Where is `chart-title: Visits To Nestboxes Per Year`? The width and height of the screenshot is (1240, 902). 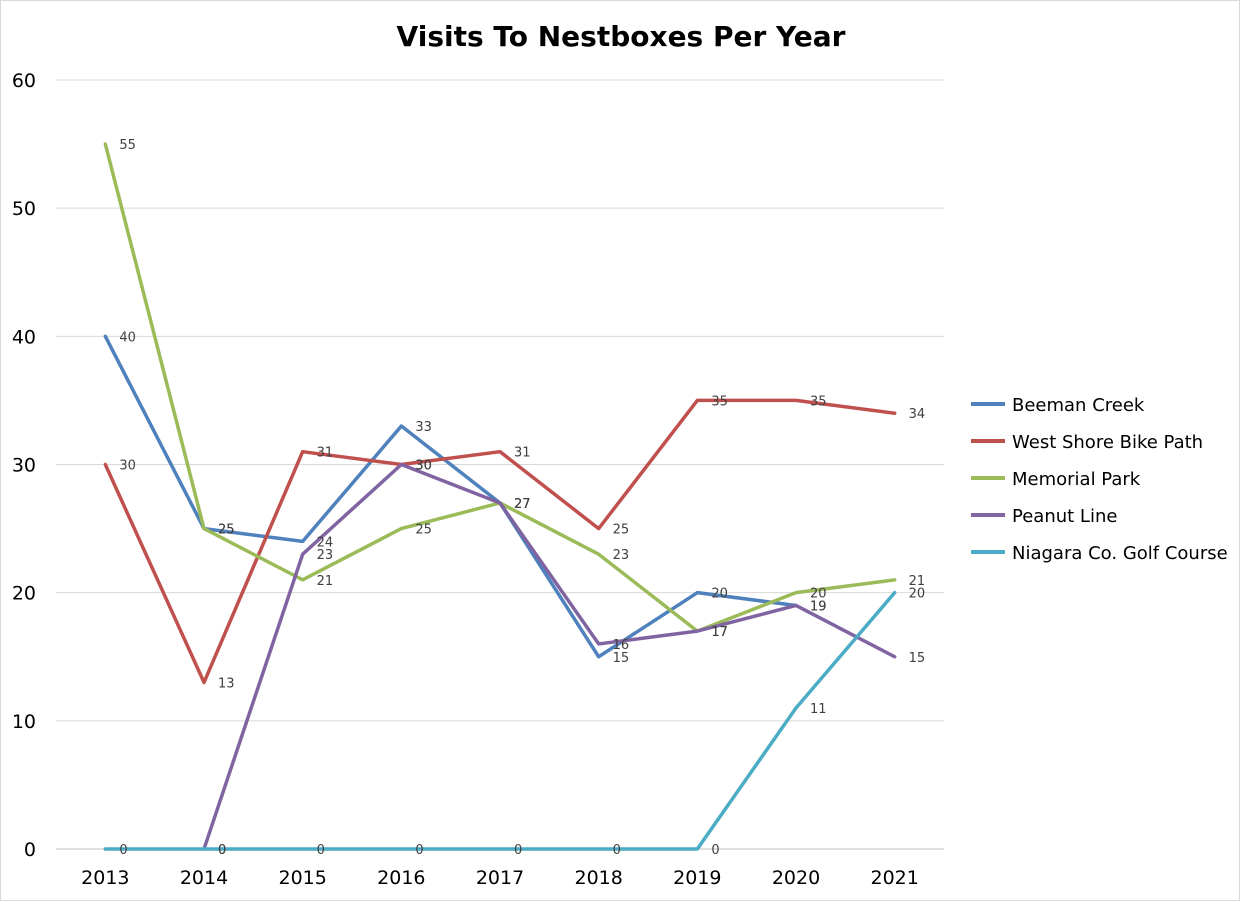
chart-title: Visits To Nestboxes Per Year is located at coordinates (621, 36).